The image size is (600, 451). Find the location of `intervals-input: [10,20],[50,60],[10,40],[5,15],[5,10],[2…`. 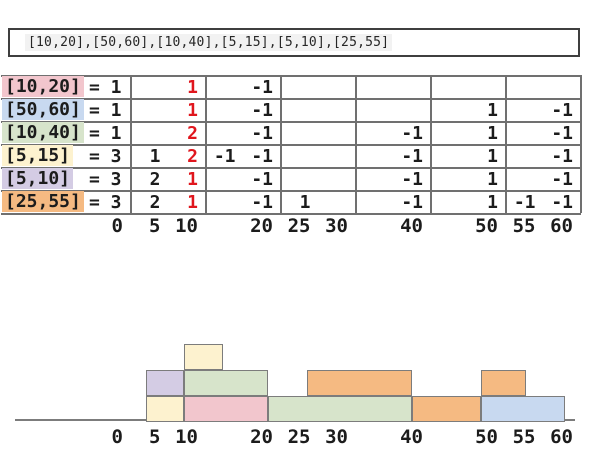

intervals-input: [10,20],[50,60],[10,40],[5,15],[5,10],[2… is located at coordinates (294, 42).